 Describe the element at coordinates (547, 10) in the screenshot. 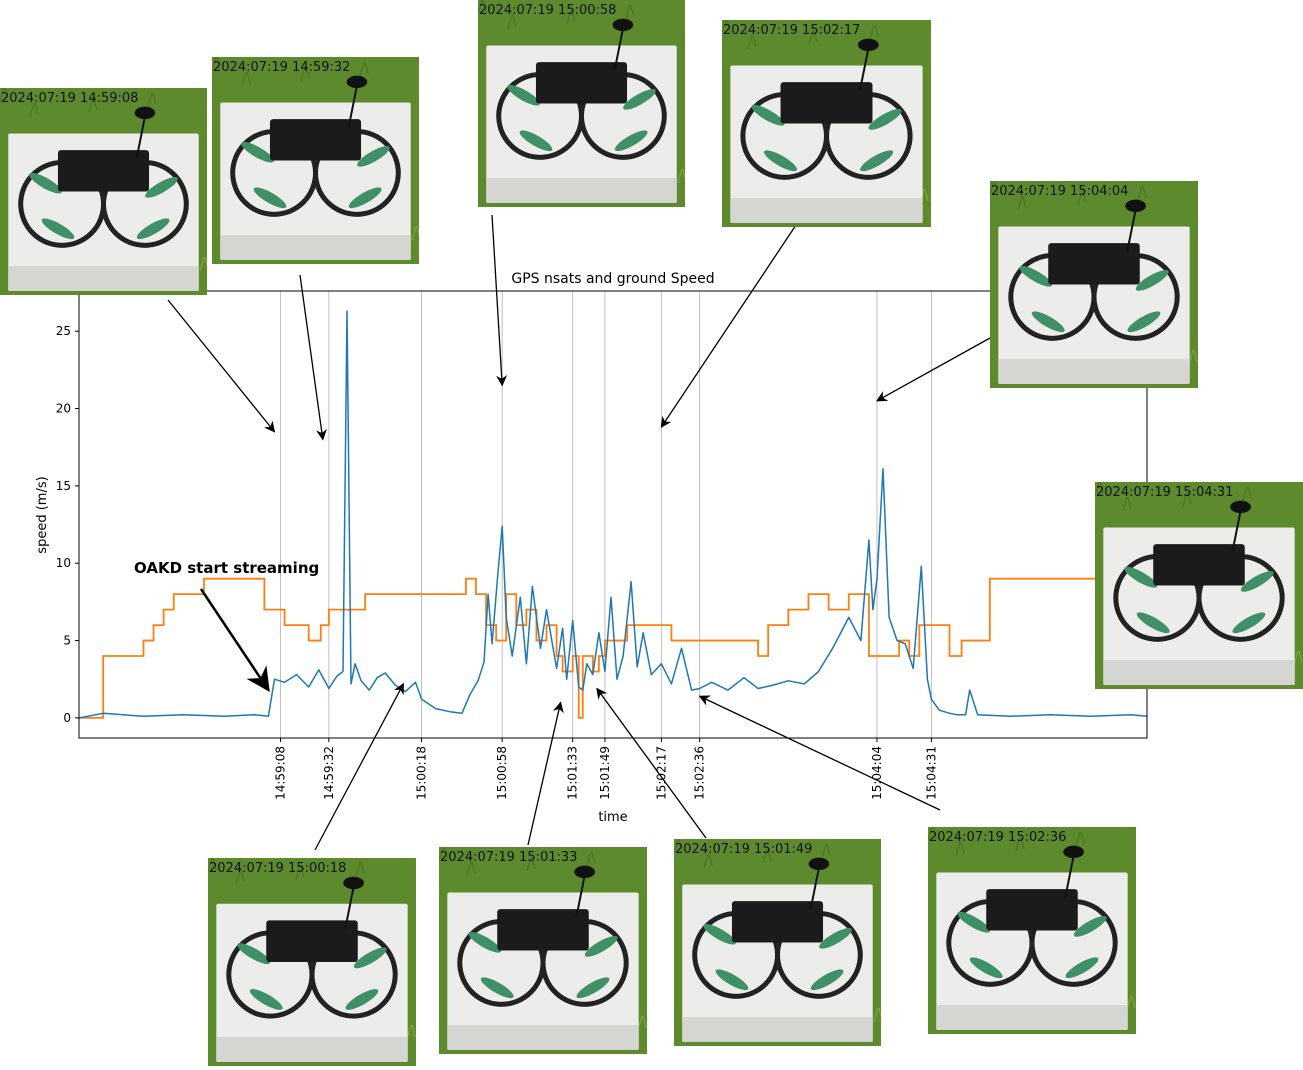

I see `photo-timestamp: 2024:07:19 15:00:58` at that location.